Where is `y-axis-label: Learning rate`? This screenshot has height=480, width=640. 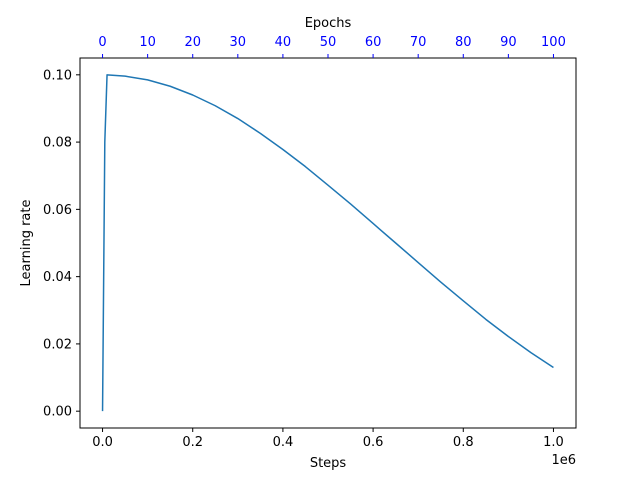 y-axis-label: Learning rate is located at coordinates (26, 243).